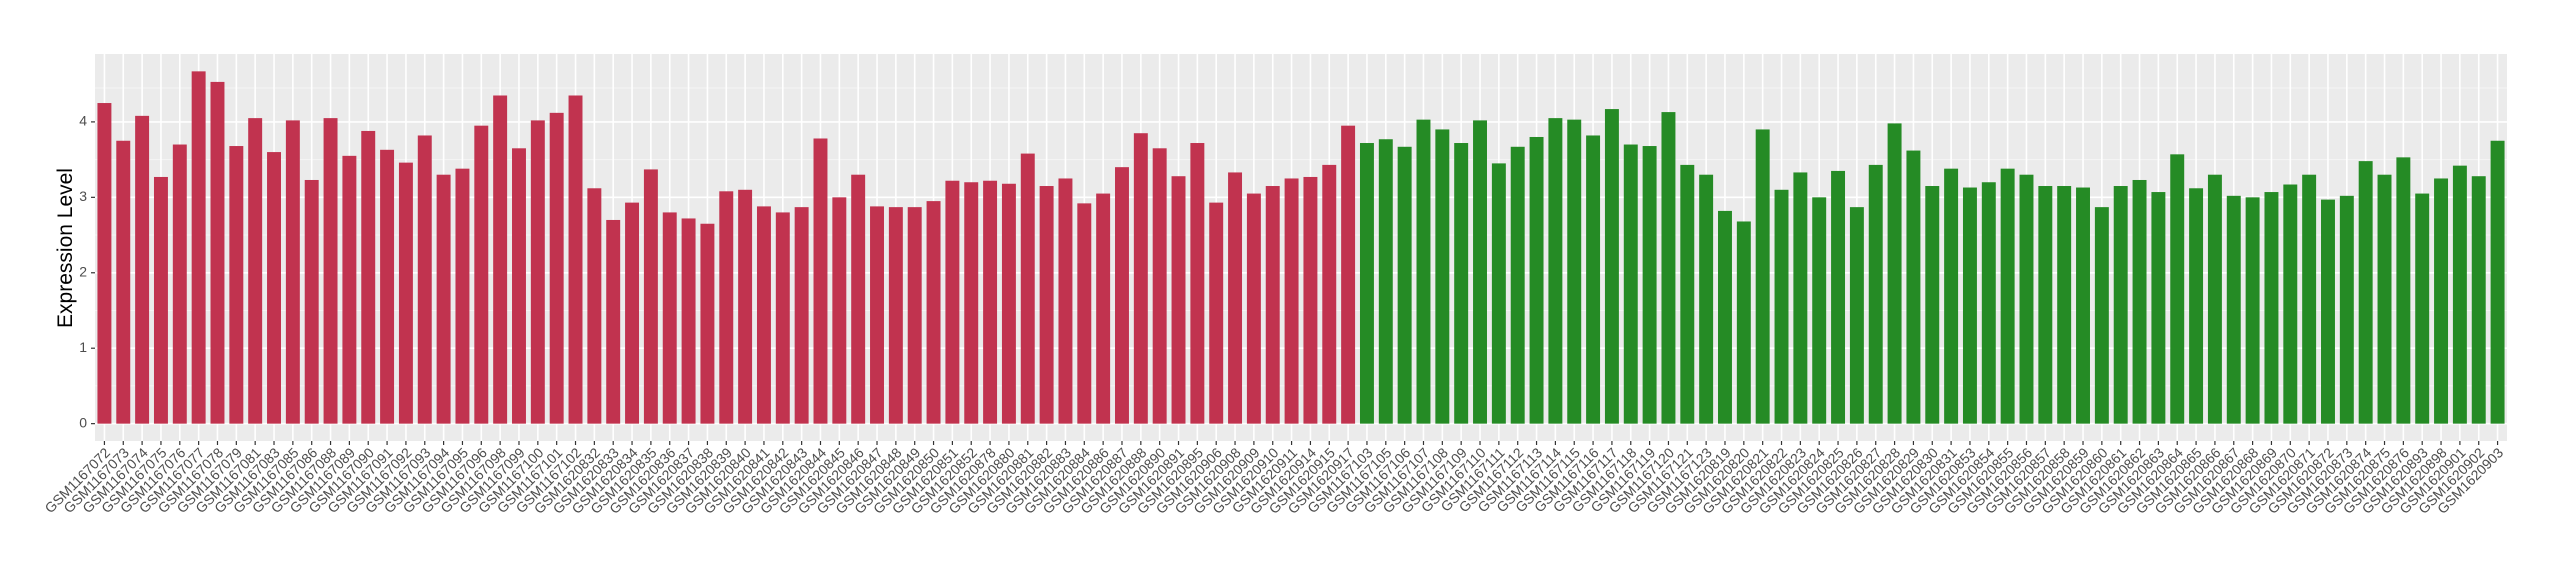 The image size is (2560, 580). I want to click on y-axis-title: Expression Level, so click(65, 248).